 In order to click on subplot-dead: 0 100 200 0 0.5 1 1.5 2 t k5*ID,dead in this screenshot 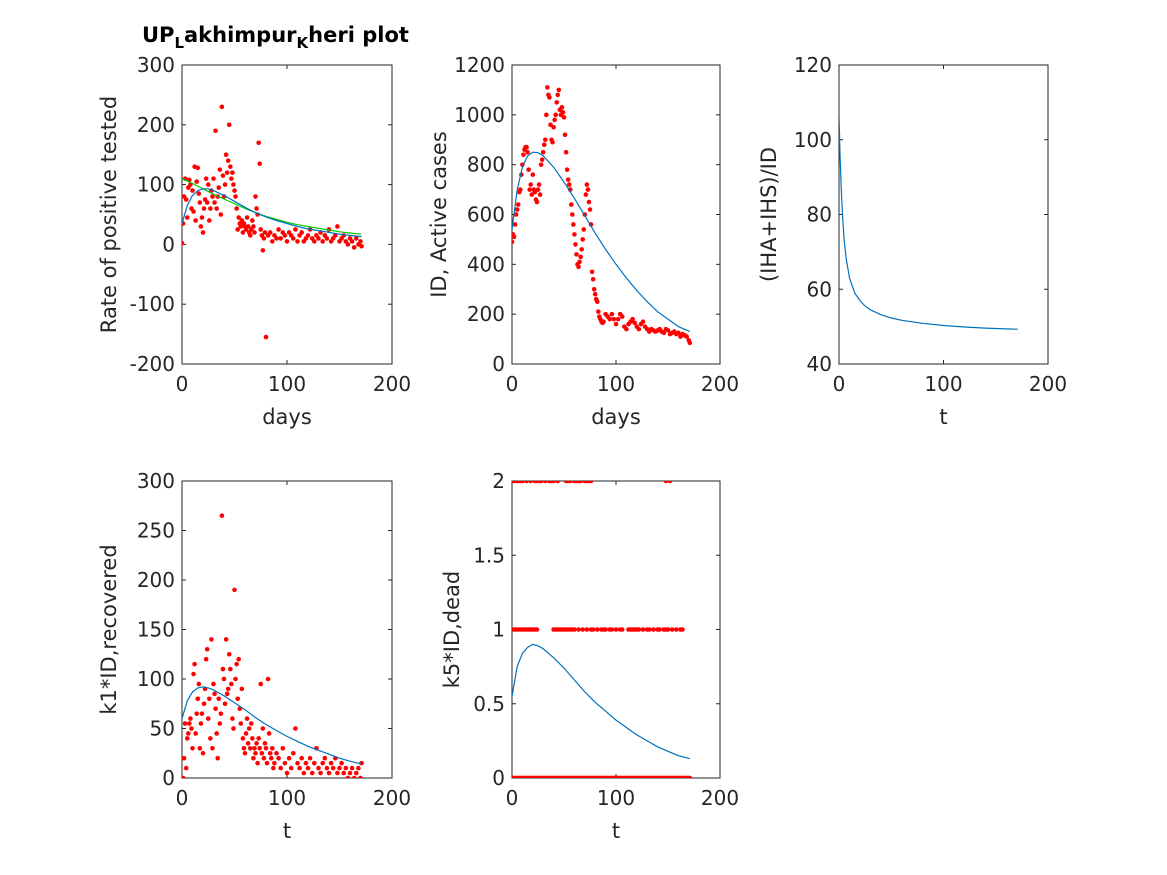, I will do `click(589, 656)`.